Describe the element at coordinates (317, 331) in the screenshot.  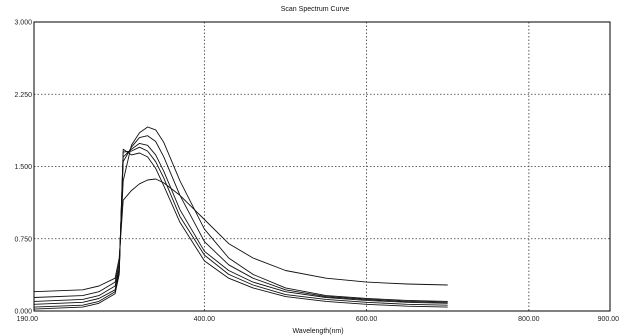
I see `x-axis-label: Wavelength(nm)` at that location.